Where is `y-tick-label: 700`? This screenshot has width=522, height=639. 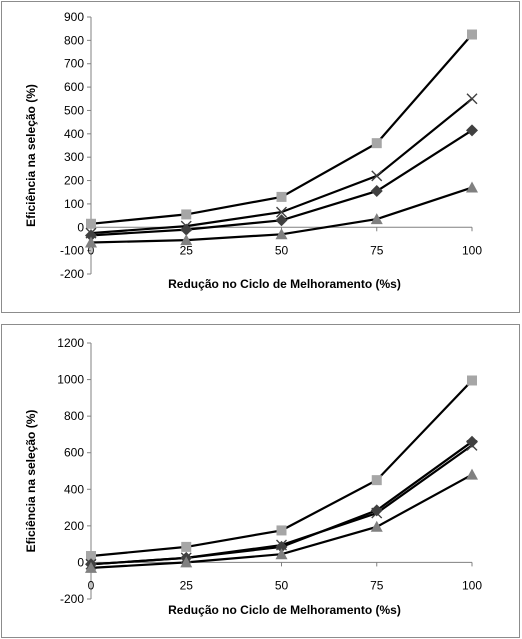 y-tick-label: 700 is located at coordinates (74, 64).